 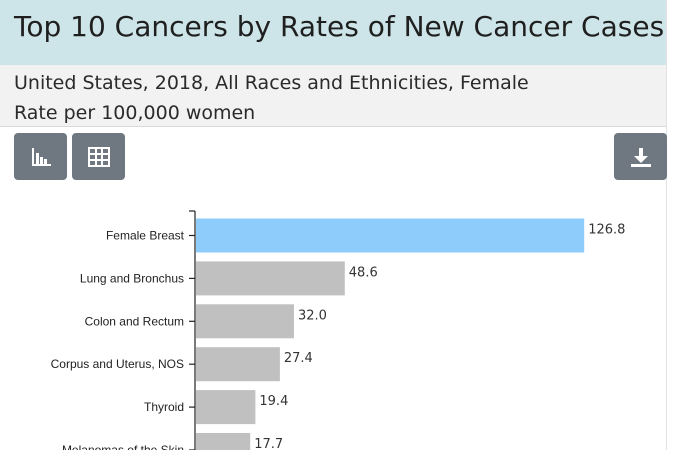 What do you see at coordinates (268, 443) in the screenshot?
I see `value-label: 17.7` at bounding box center [268, 443].